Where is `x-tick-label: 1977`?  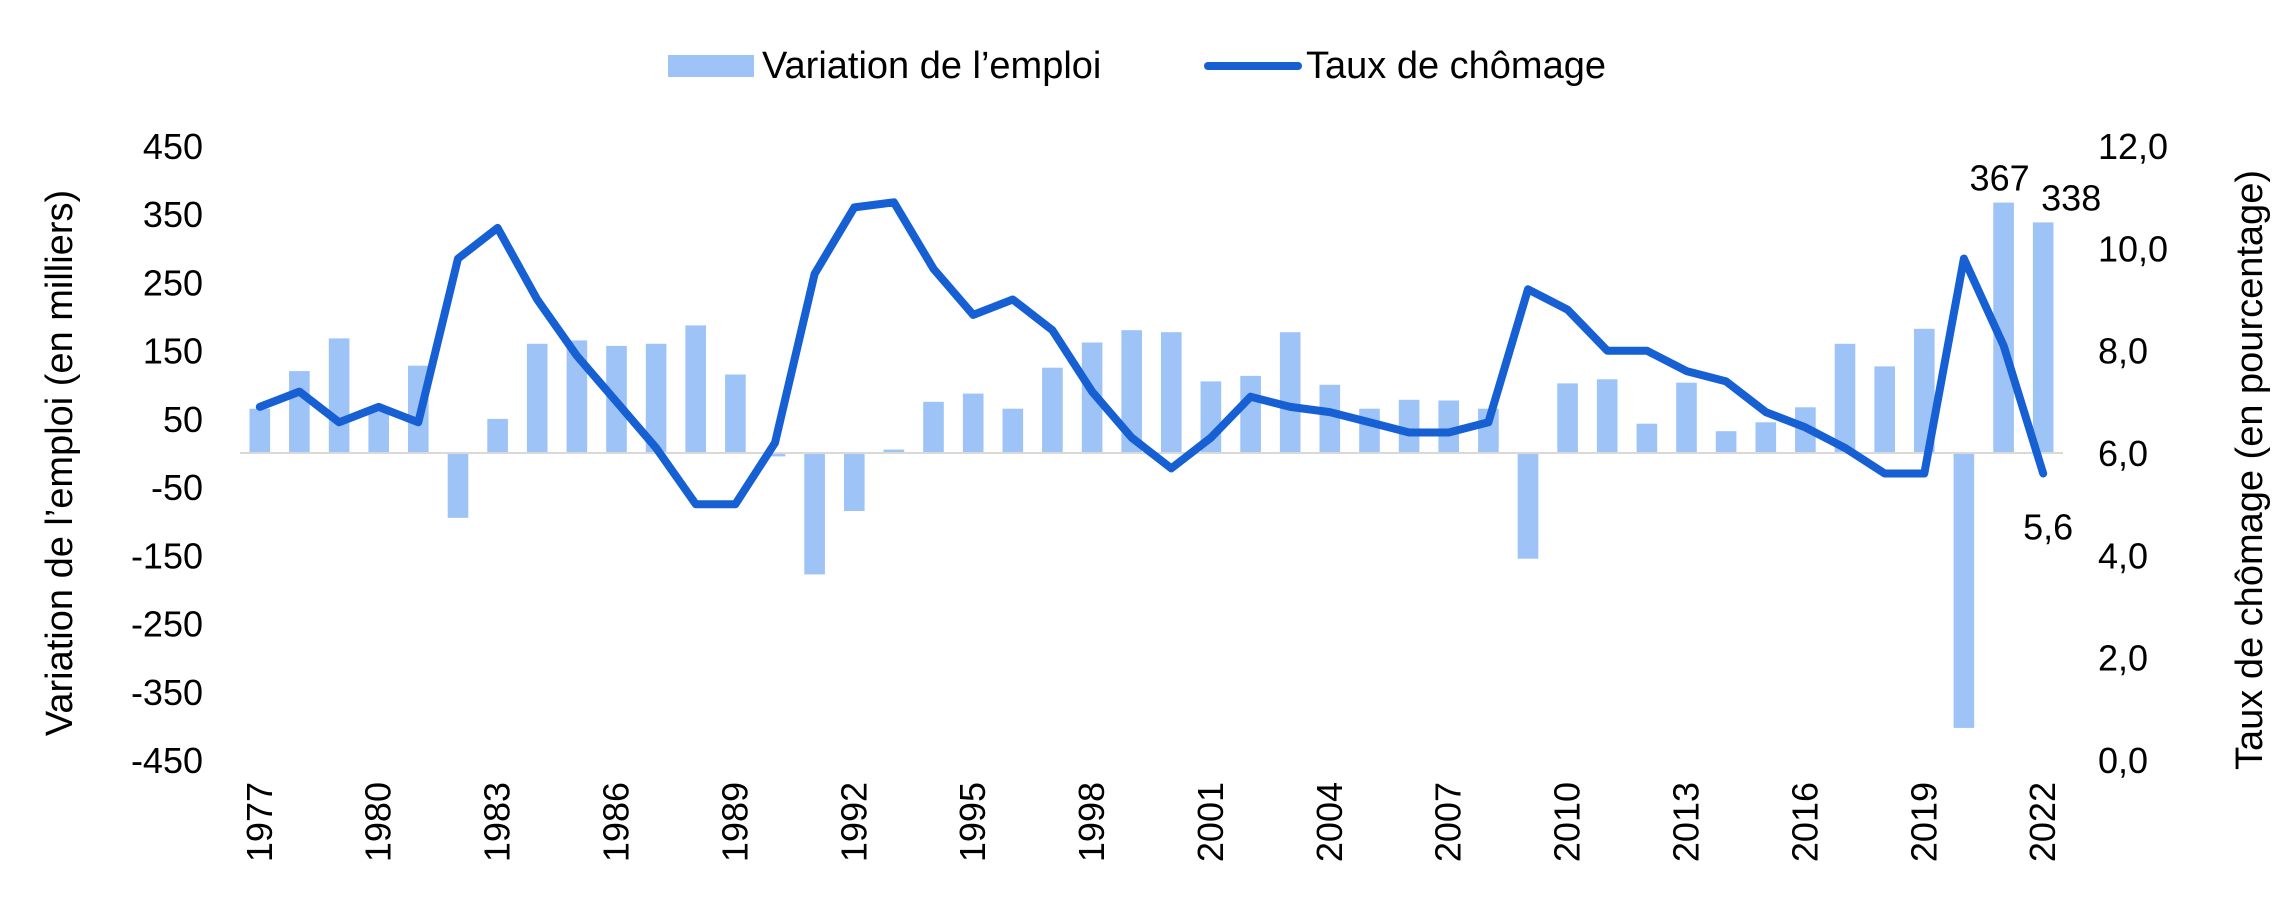 x-tick-label: 1977 is located at coordinates (259, 822).